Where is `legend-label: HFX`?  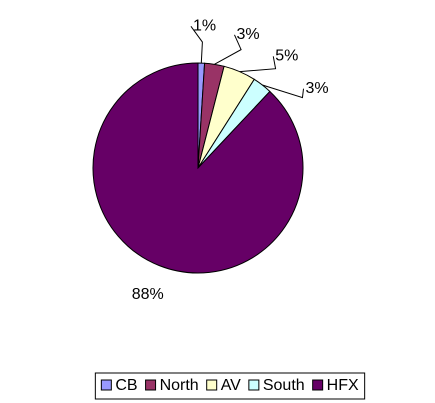 legend-label: HFX is located at coordinates (343, 385).